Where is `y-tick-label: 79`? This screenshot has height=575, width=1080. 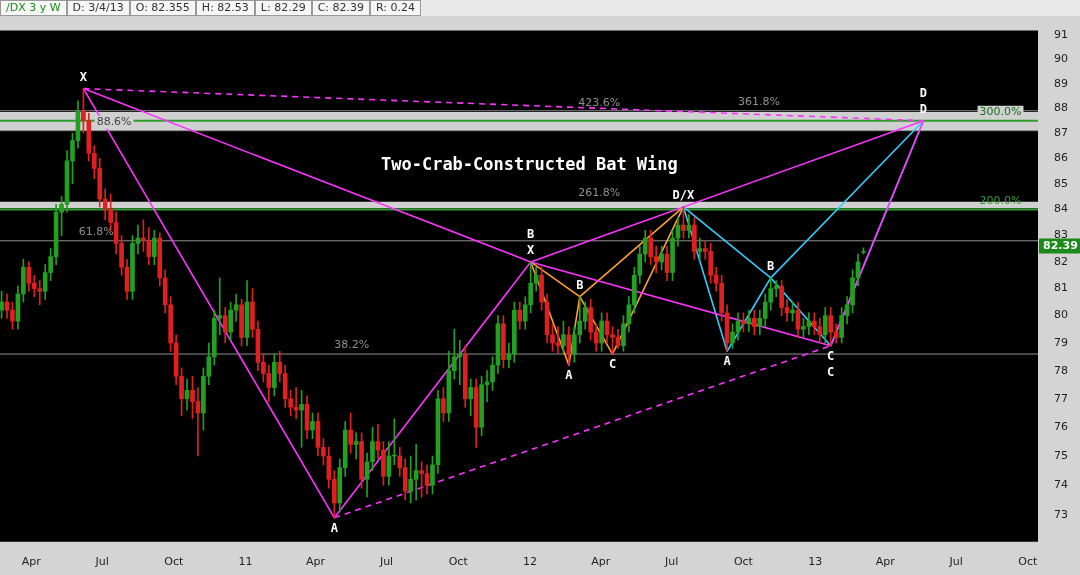 y-tick-label: 79 is located at coordinates (1061, 342).